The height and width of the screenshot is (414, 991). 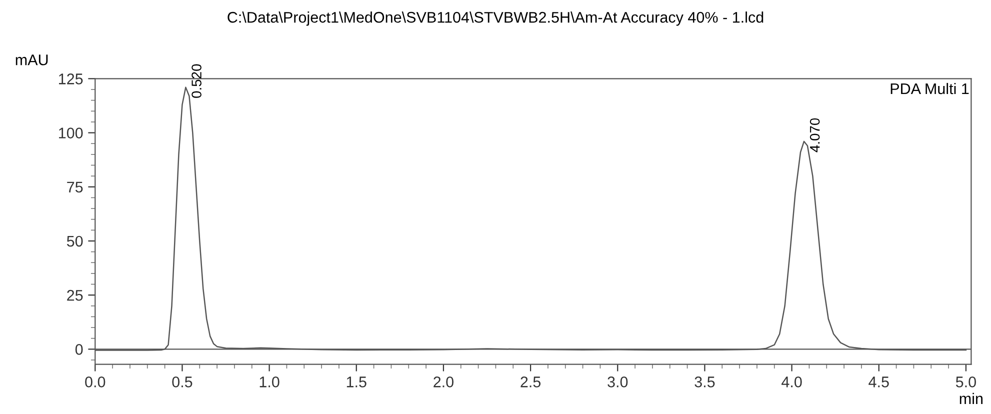 What do you see at coordinates (971, 398) in the screenshot?
I see `x-axis-title: min` at bounding box center [971, 398].